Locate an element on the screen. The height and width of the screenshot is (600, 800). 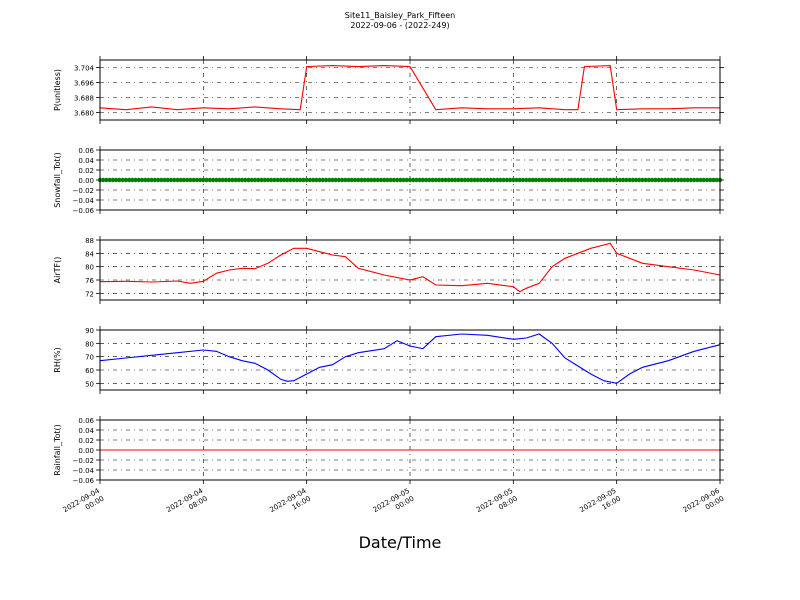
y-tick-label: 0.04 is located at coordinates (86, 161).